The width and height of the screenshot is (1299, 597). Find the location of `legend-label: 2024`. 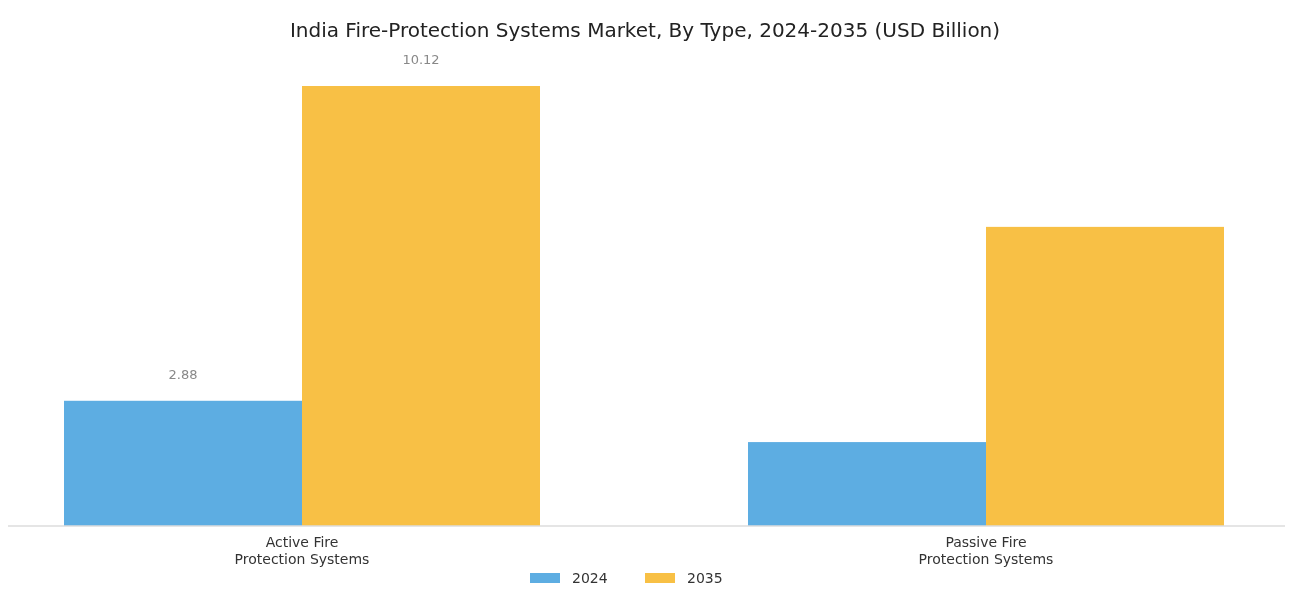

legend-label: 2024 is located at coordinates (590, 578).